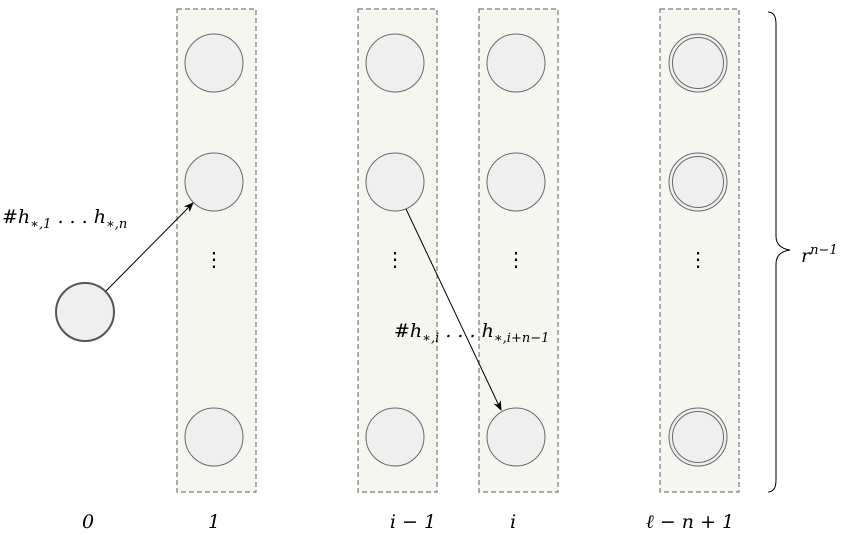 This screenshot has width=847, height=535. What do you see at coordinates (819, 255) in the screenshot?
I see `brace-label: rn−1` at bounding box center [819, 255].